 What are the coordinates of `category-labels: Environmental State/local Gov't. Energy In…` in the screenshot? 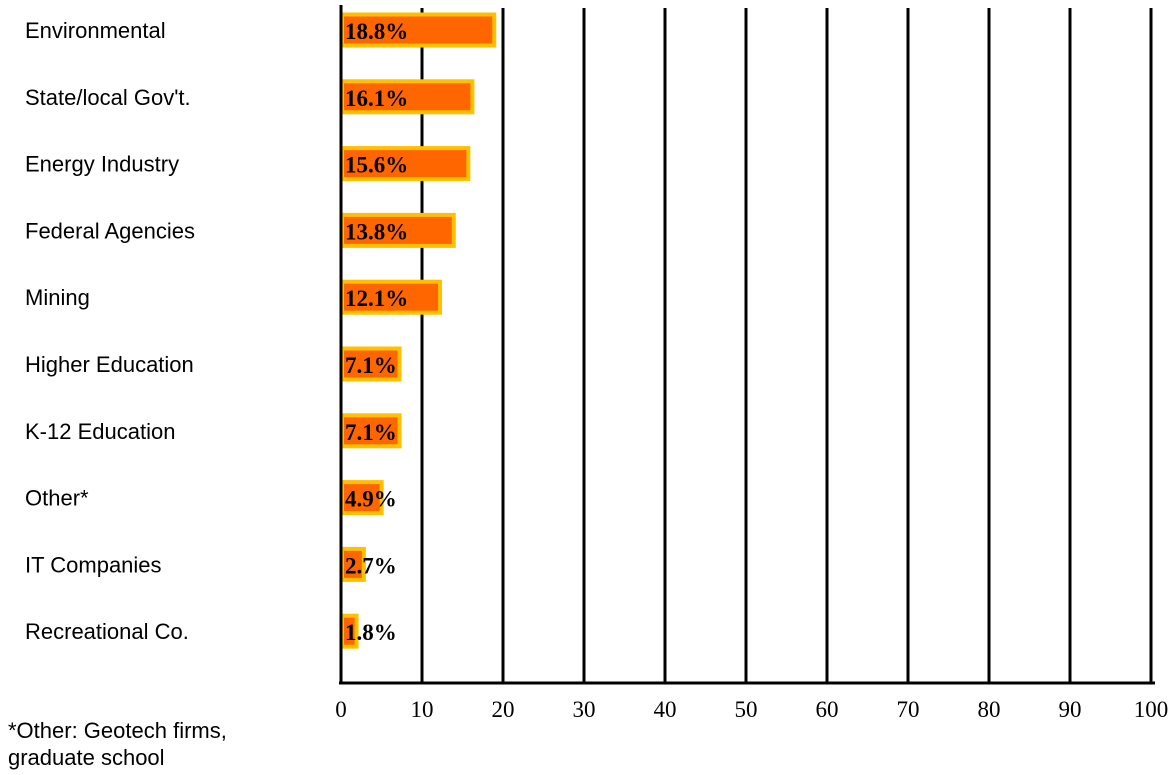 It's located at (110, 331).